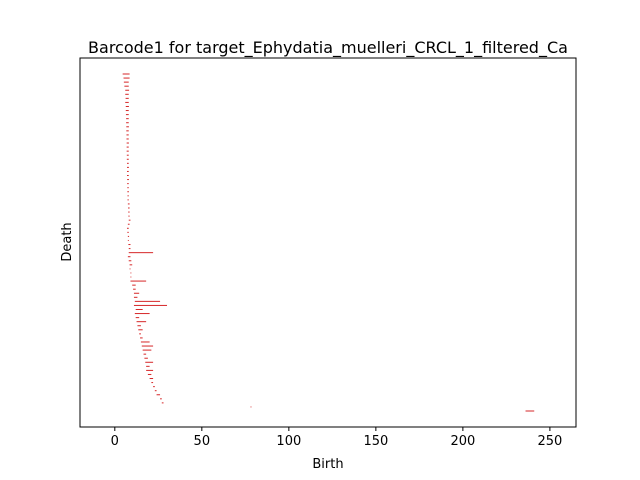  What do you see at coordinates (115, 441) in the screenshot?
I see `x-tick-label: 0` at bounding box center [115, 441].